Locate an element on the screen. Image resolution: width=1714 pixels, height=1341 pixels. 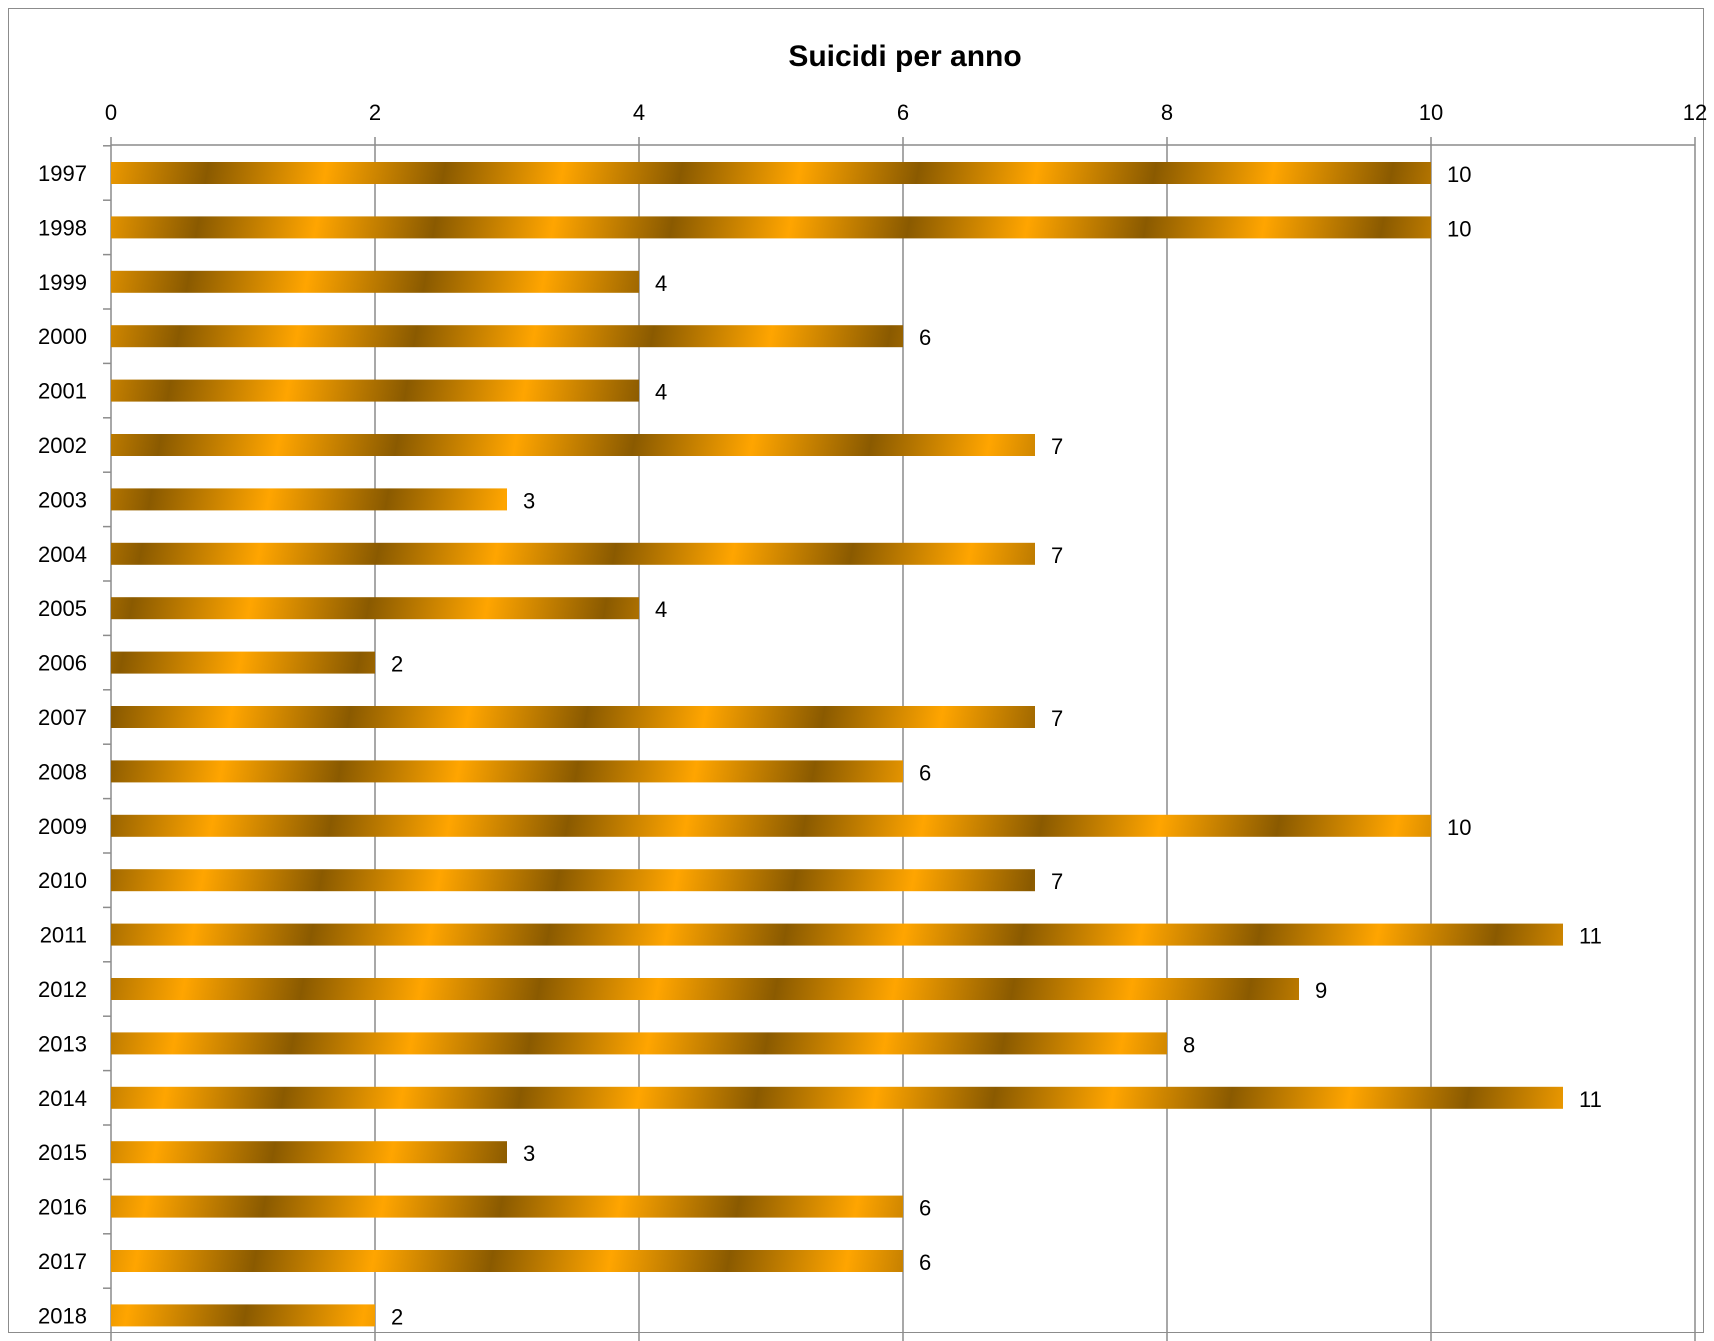
x-tick-label: 4 is located at coordinates (639, 112).